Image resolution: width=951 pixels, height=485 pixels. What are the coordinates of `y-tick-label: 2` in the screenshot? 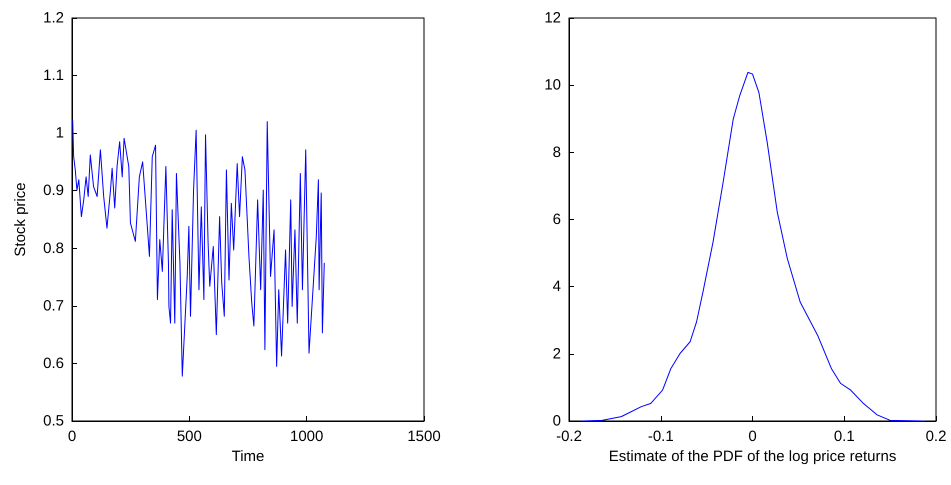 It's located at (556, 353).